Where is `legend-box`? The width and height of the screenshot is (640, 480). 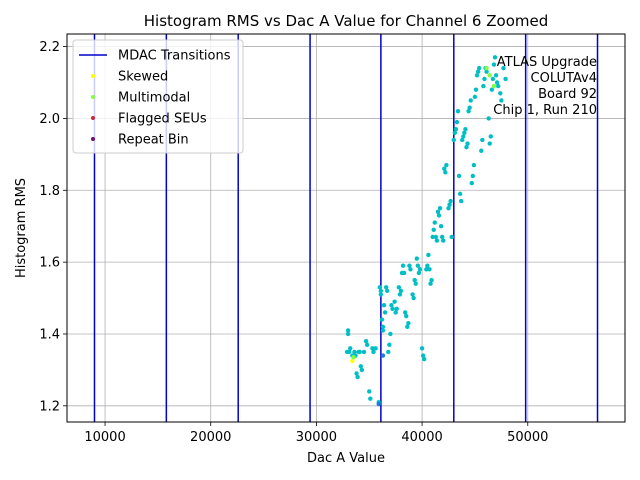 legend-box is located at coordinates (158, 96).